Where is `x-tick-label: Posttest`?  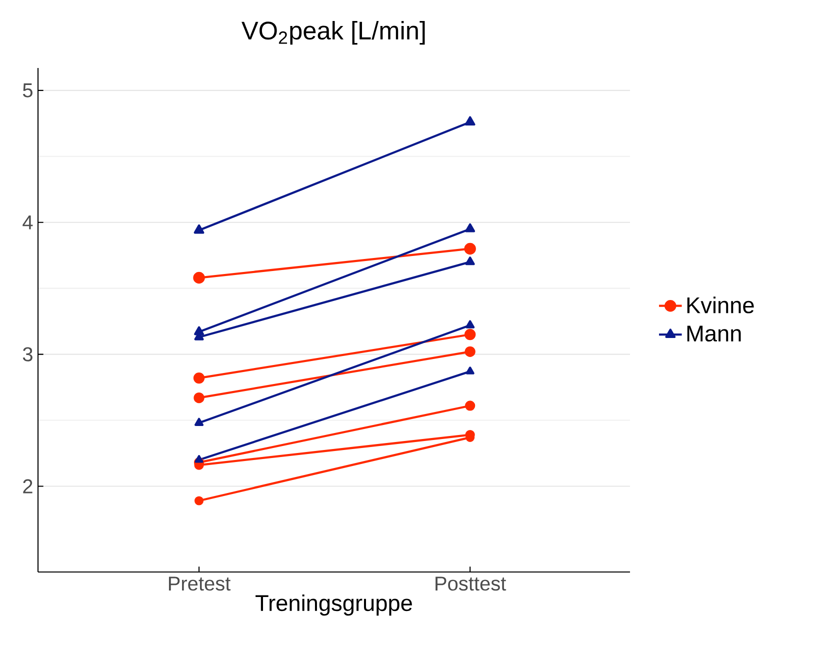 x-tick-label: Posttest is located at coordinates (471, 583).